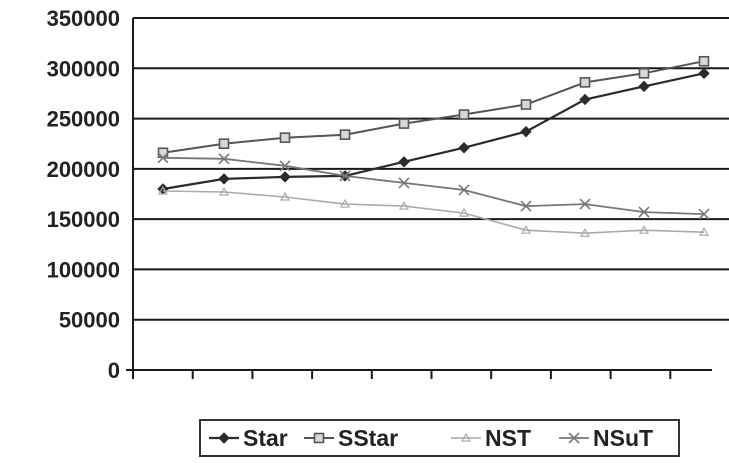 This screenshot has width=729, height=463. Describe the element at coordinates (319, 438) in the screenshot. I see `legend-marker-sstar` at that location.